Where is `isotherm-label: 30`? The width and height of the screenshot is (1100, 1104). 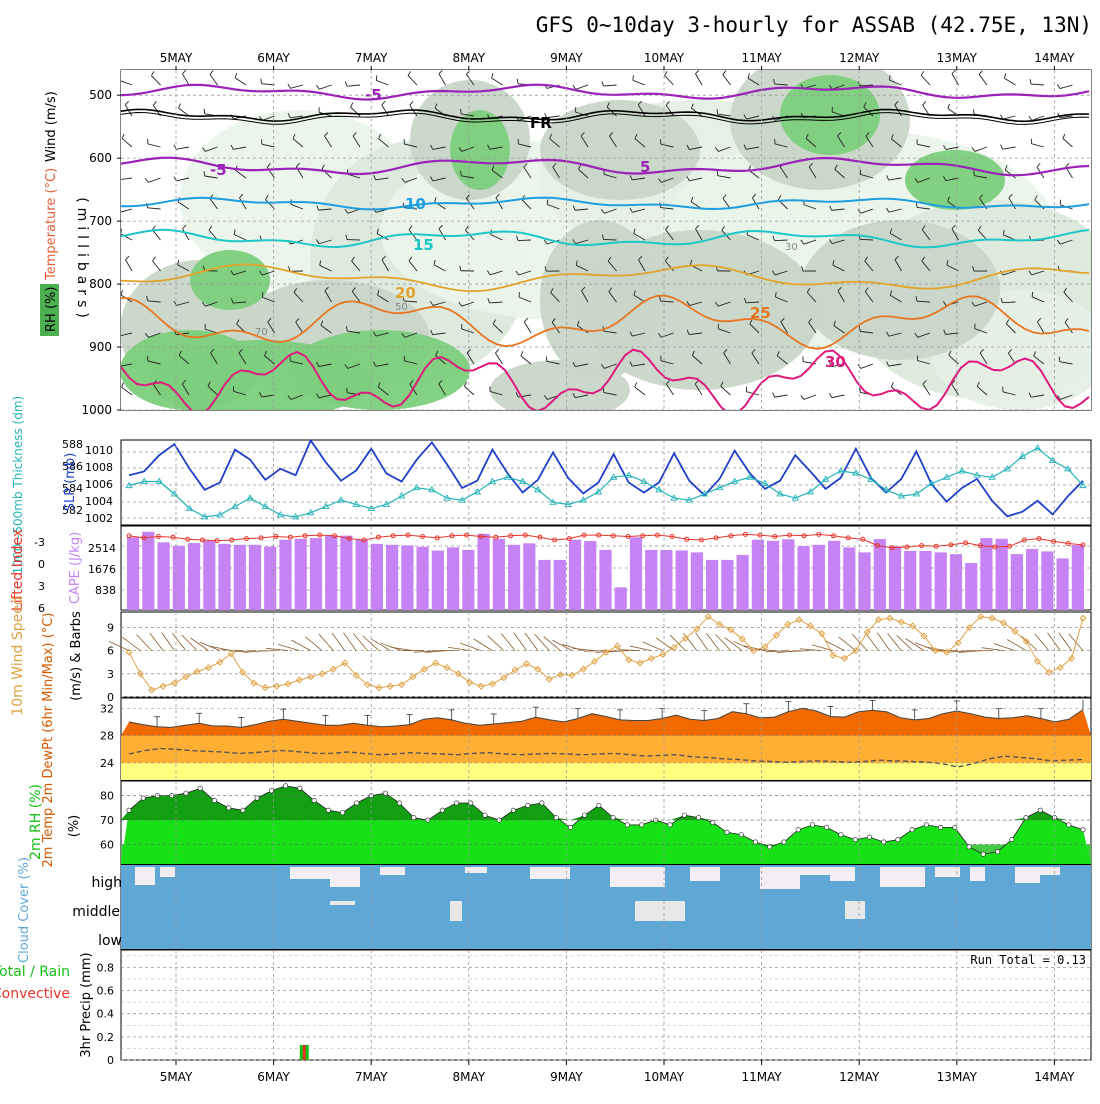
isotherm-label: 30 is located at coordinates (835, 362).